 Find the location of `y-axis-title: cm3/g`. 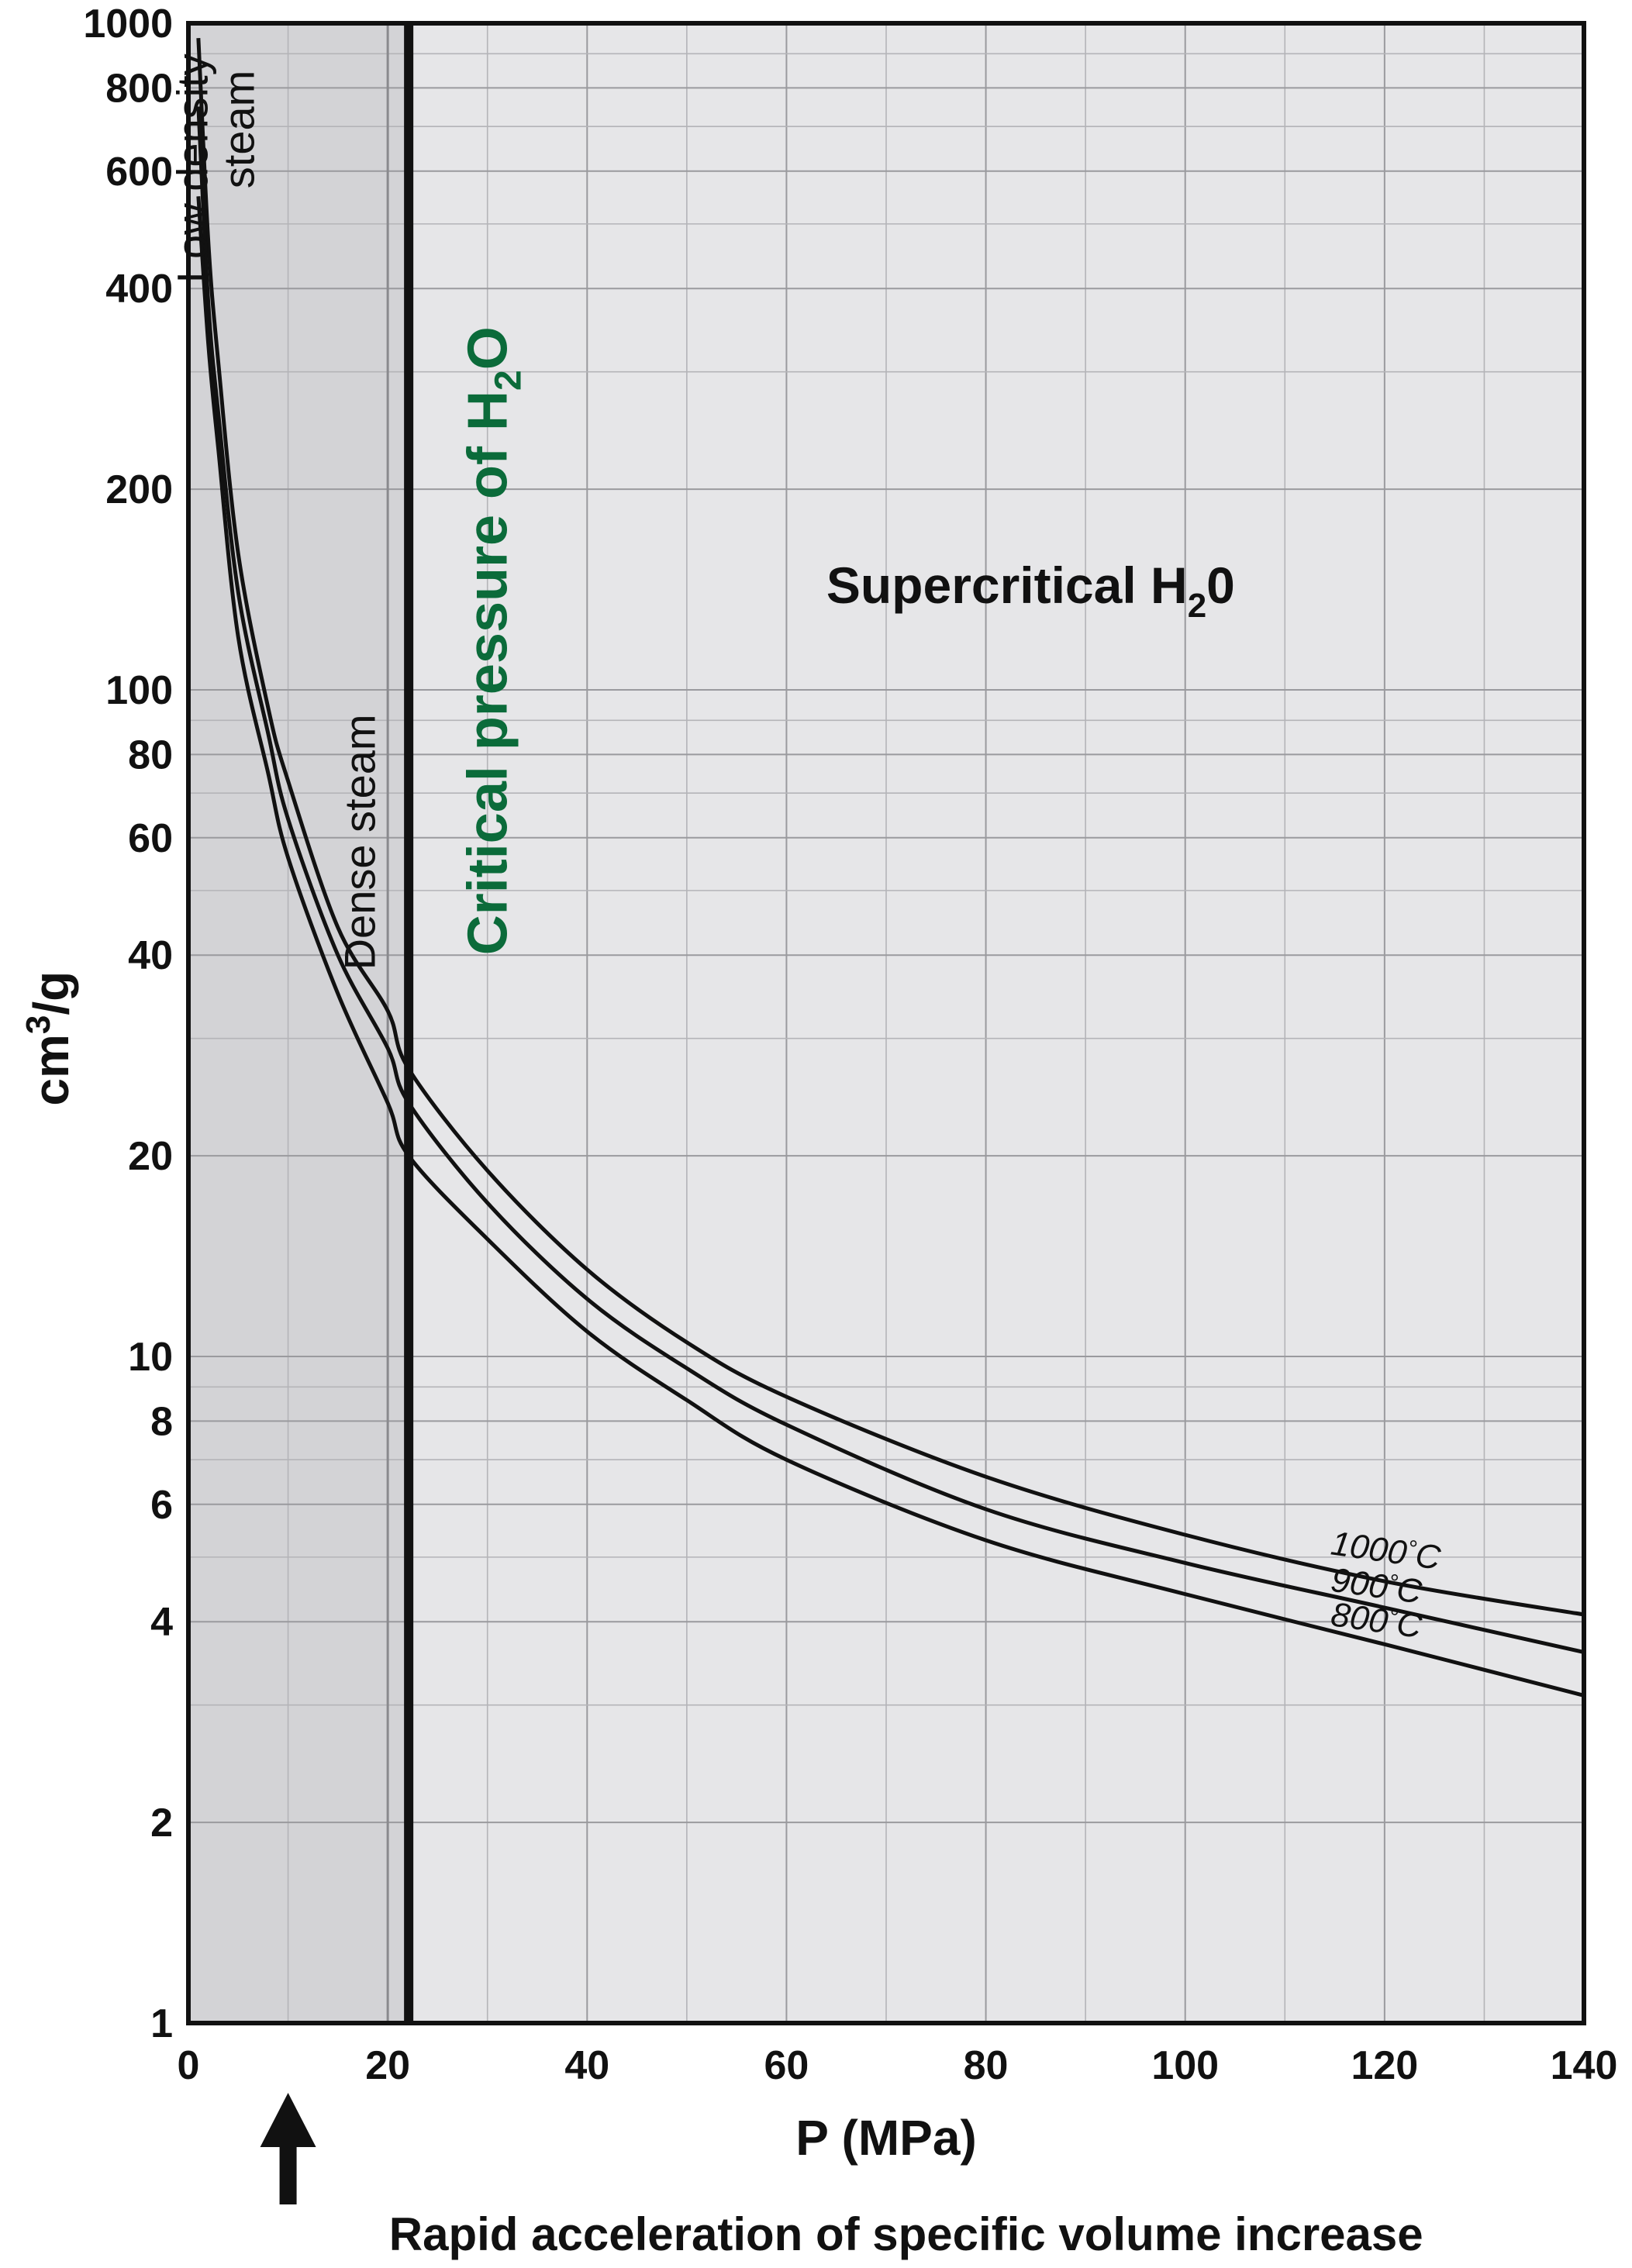

y-axis-title: cm3/g is located at coordinates (49, 1038).